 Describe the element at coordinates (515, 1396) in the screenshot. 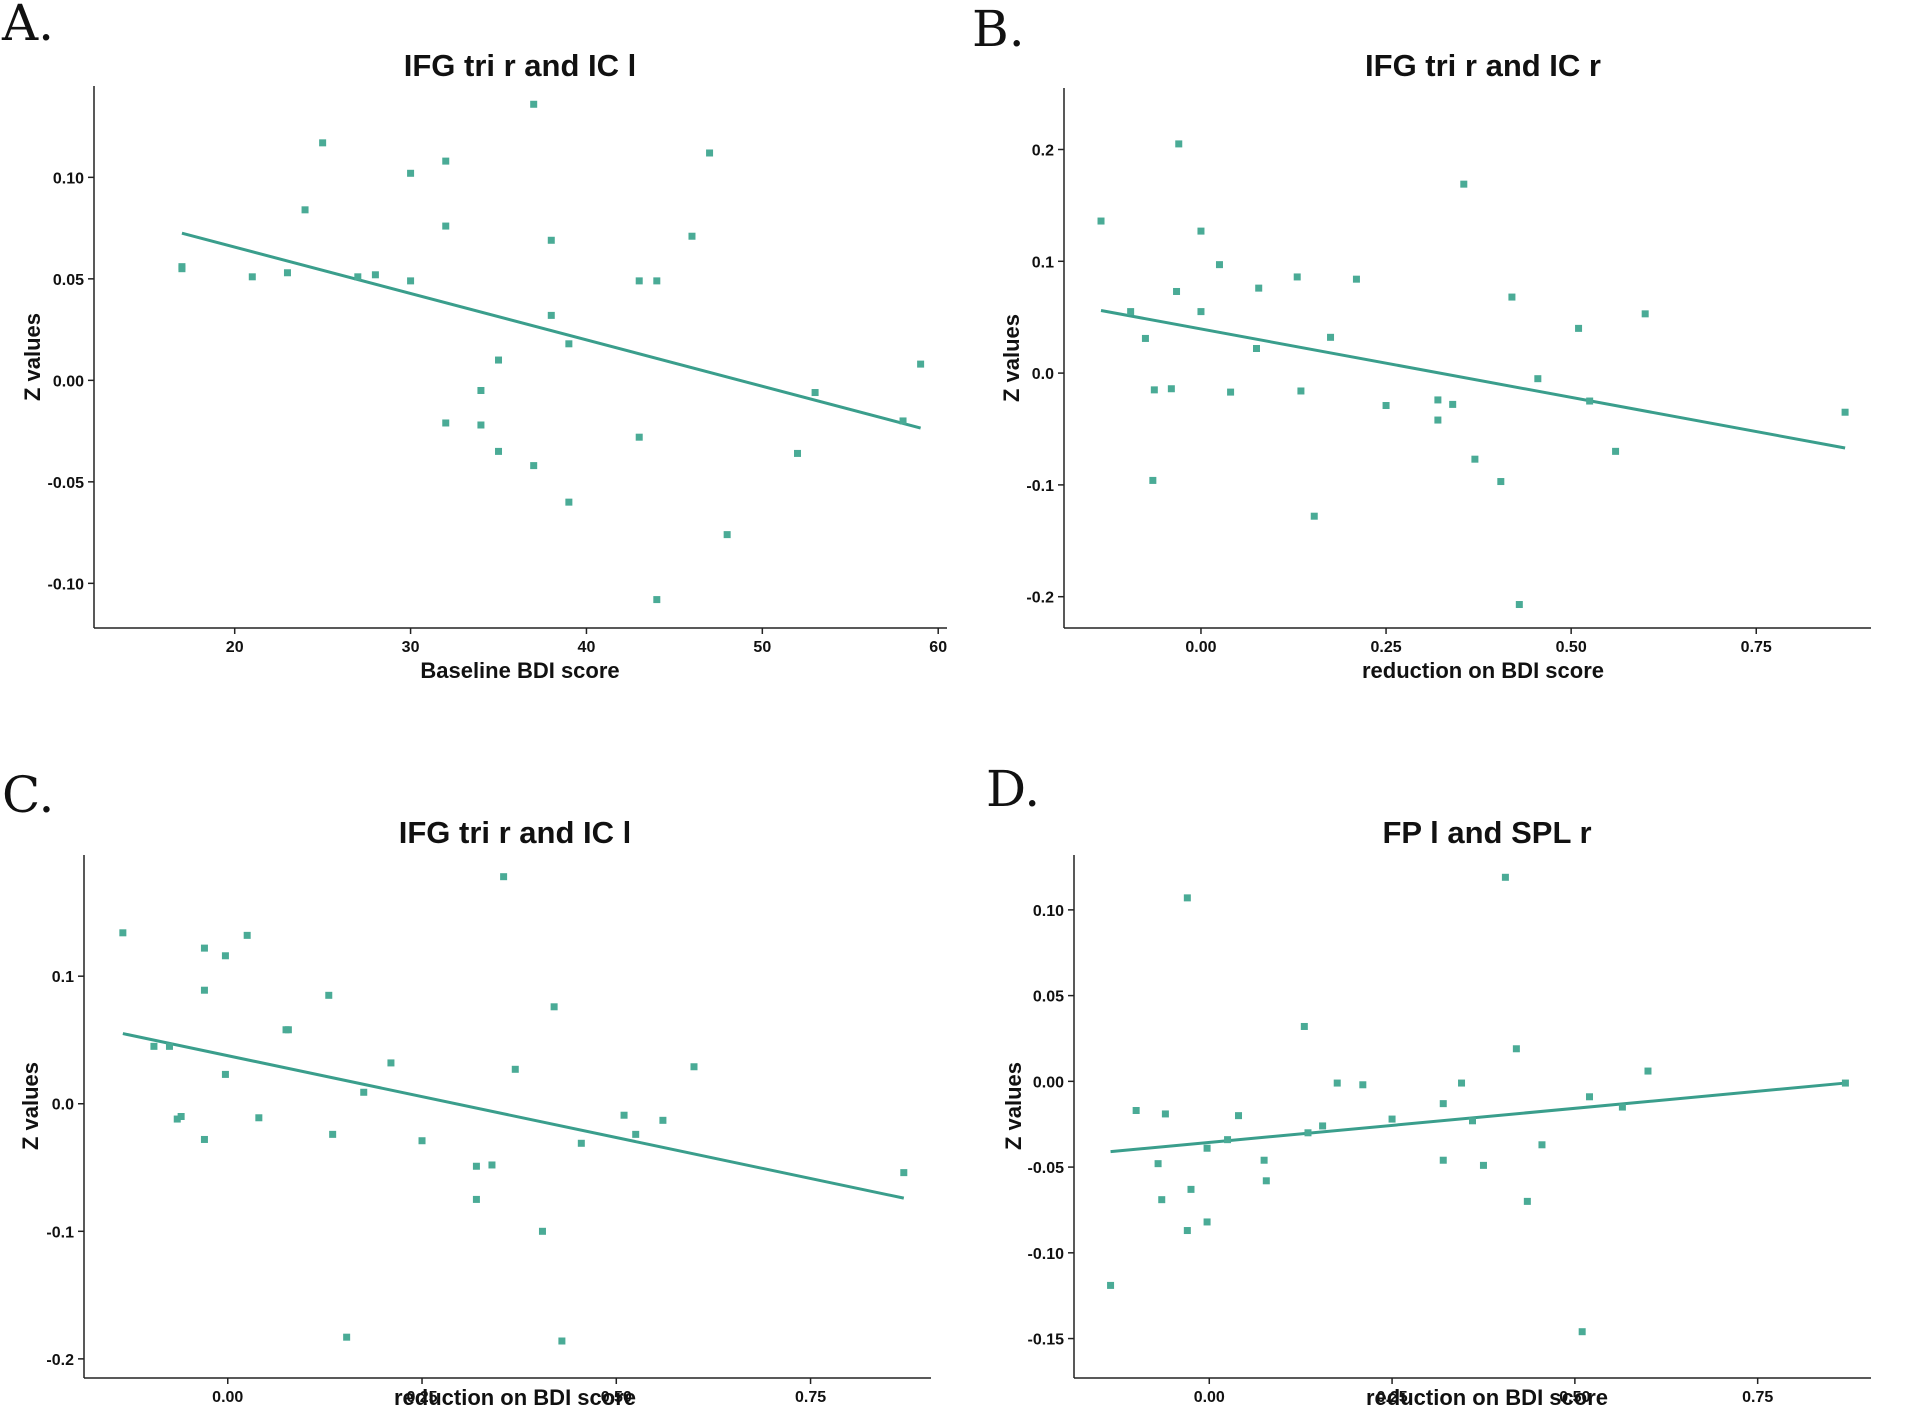

I see `panel-c-x-axis-label: reduction on BDI score` at that location.